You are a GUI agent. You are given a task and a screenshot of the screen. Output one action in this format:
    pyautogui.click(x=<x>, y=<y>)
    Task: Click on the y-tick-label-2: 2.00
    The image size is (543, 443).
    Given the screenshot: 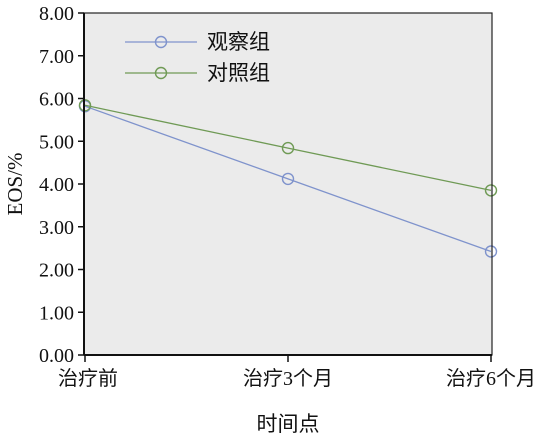 What is the action you would take?
    pyautogui.click(x=56, y=271)
    